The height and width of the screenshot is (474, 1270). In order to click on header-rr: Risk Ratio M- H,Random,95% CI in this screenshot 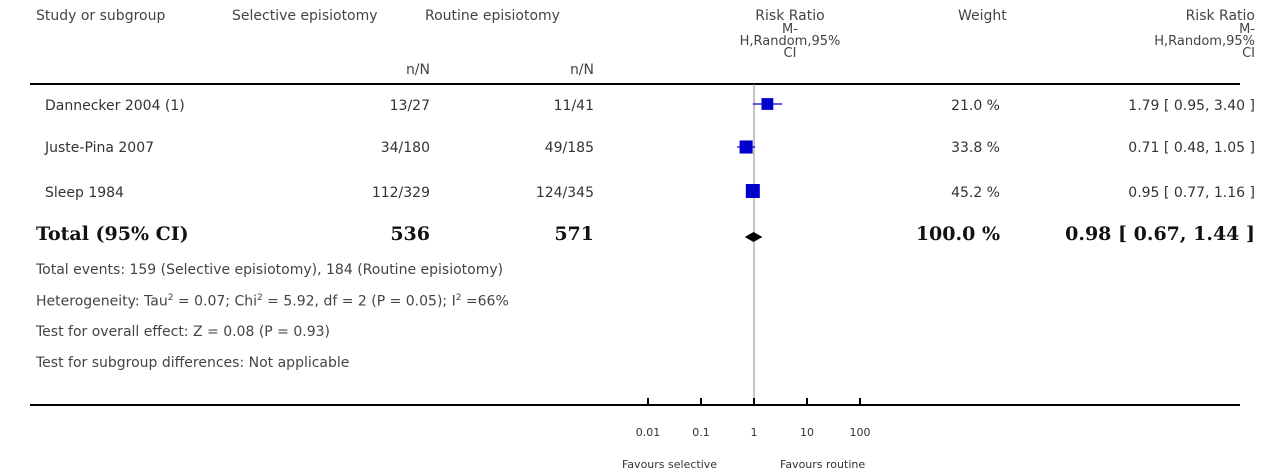, I will do `click(1182, 34)`.